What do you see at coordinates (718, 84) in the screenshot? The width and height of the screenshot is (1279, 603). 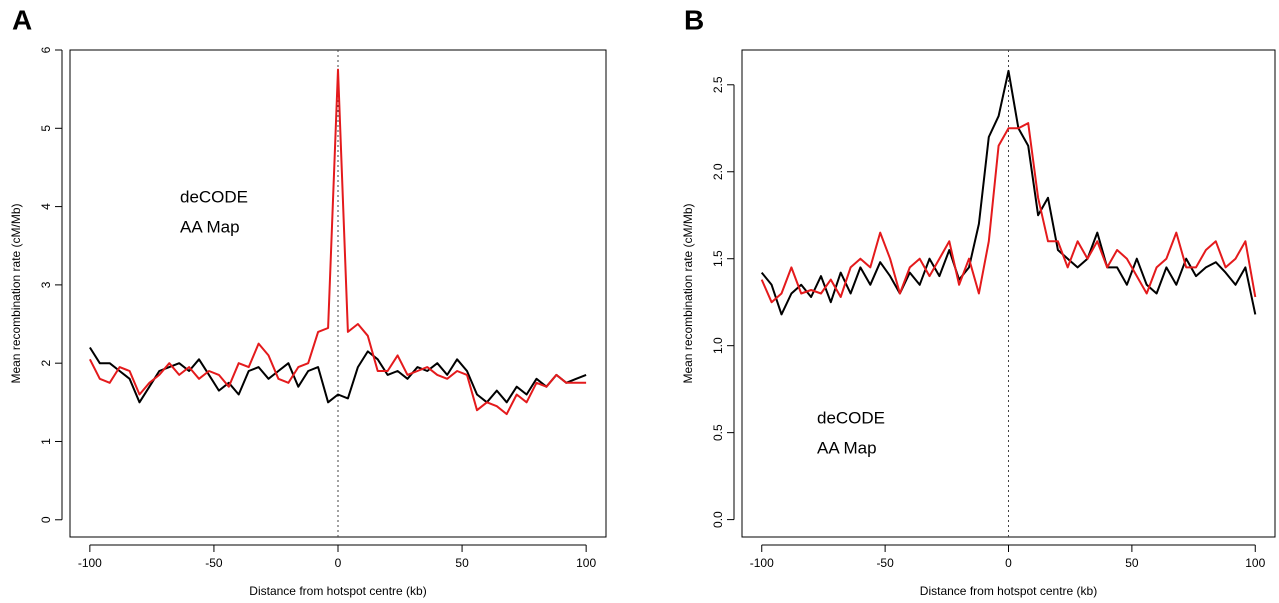 I see `y-tick-label: 2.5` at bounding box center [718, 84].